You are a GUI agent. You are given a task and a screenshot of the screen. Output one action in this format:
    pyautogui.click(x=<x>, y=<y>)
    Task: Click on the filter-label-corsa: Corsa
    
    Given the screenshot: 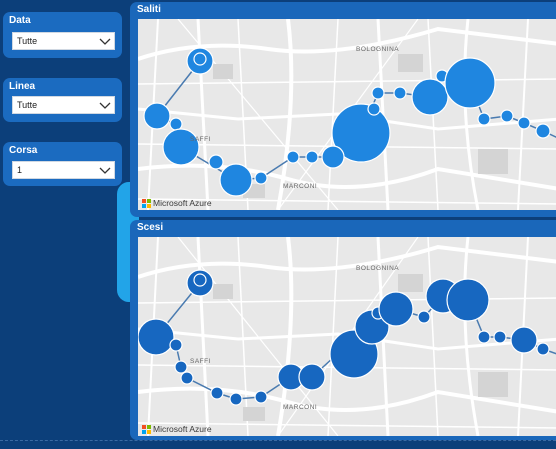 What is the action you would take?
    pyautogui.click(x=23, y=150)
    